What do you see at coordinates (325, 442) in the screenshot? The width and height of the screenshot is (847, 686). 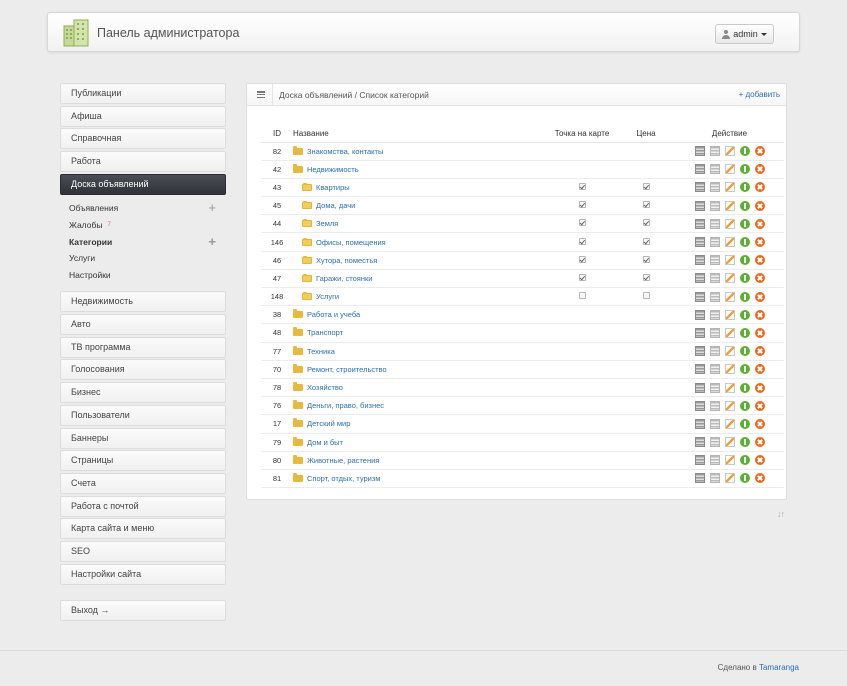 I see `category-link: Дом и быт` at bounding box center [325, 442].